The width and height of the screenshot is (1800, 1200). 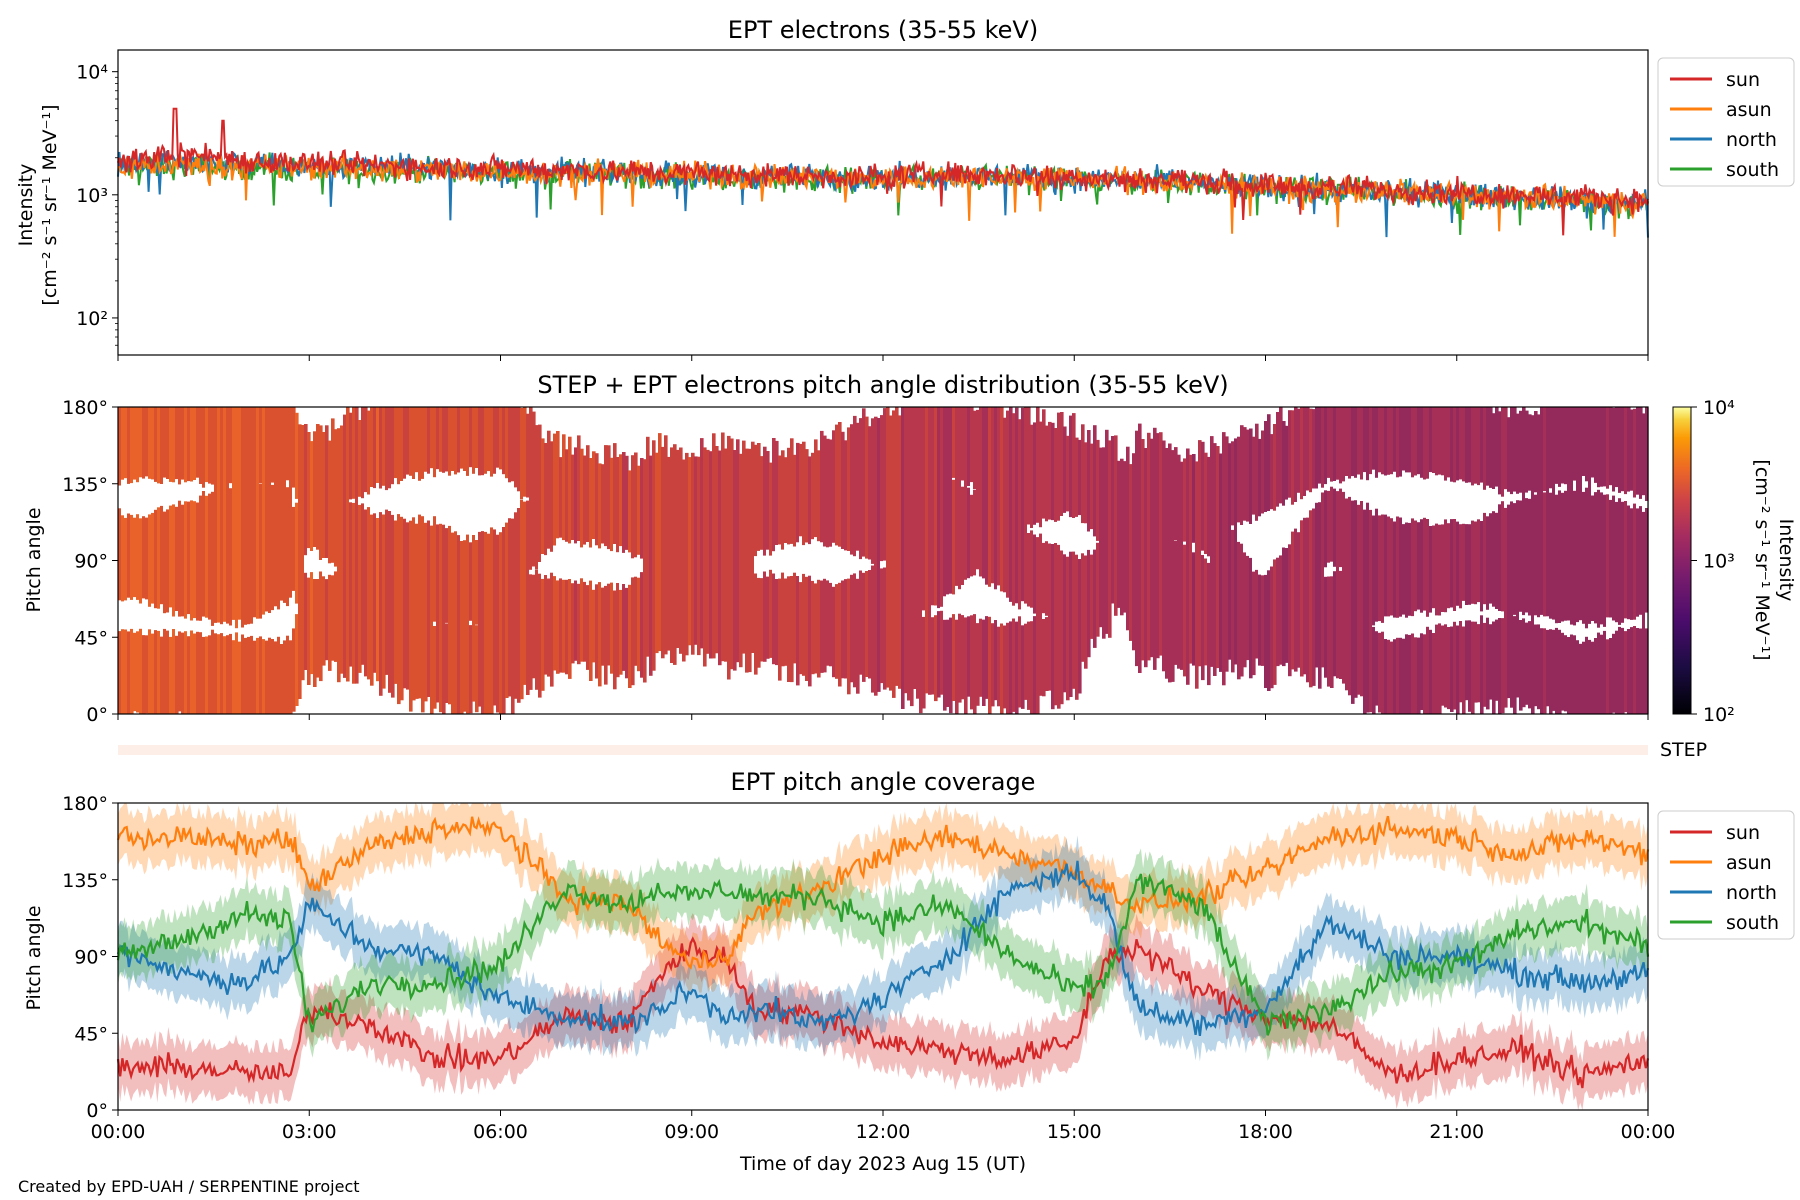 What do you see at coordinates (92, 319) in the screenshot?
I see `y-tick-label: 10²` at bounding box center [92, 319].